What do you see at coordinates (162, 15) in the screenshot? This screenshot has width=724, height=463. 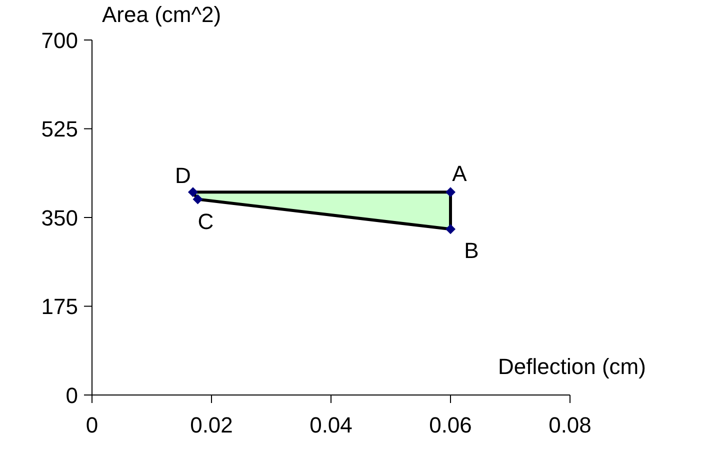 I see `y-axis-title: Area (cm^2)` at bounding box center [162, 15].